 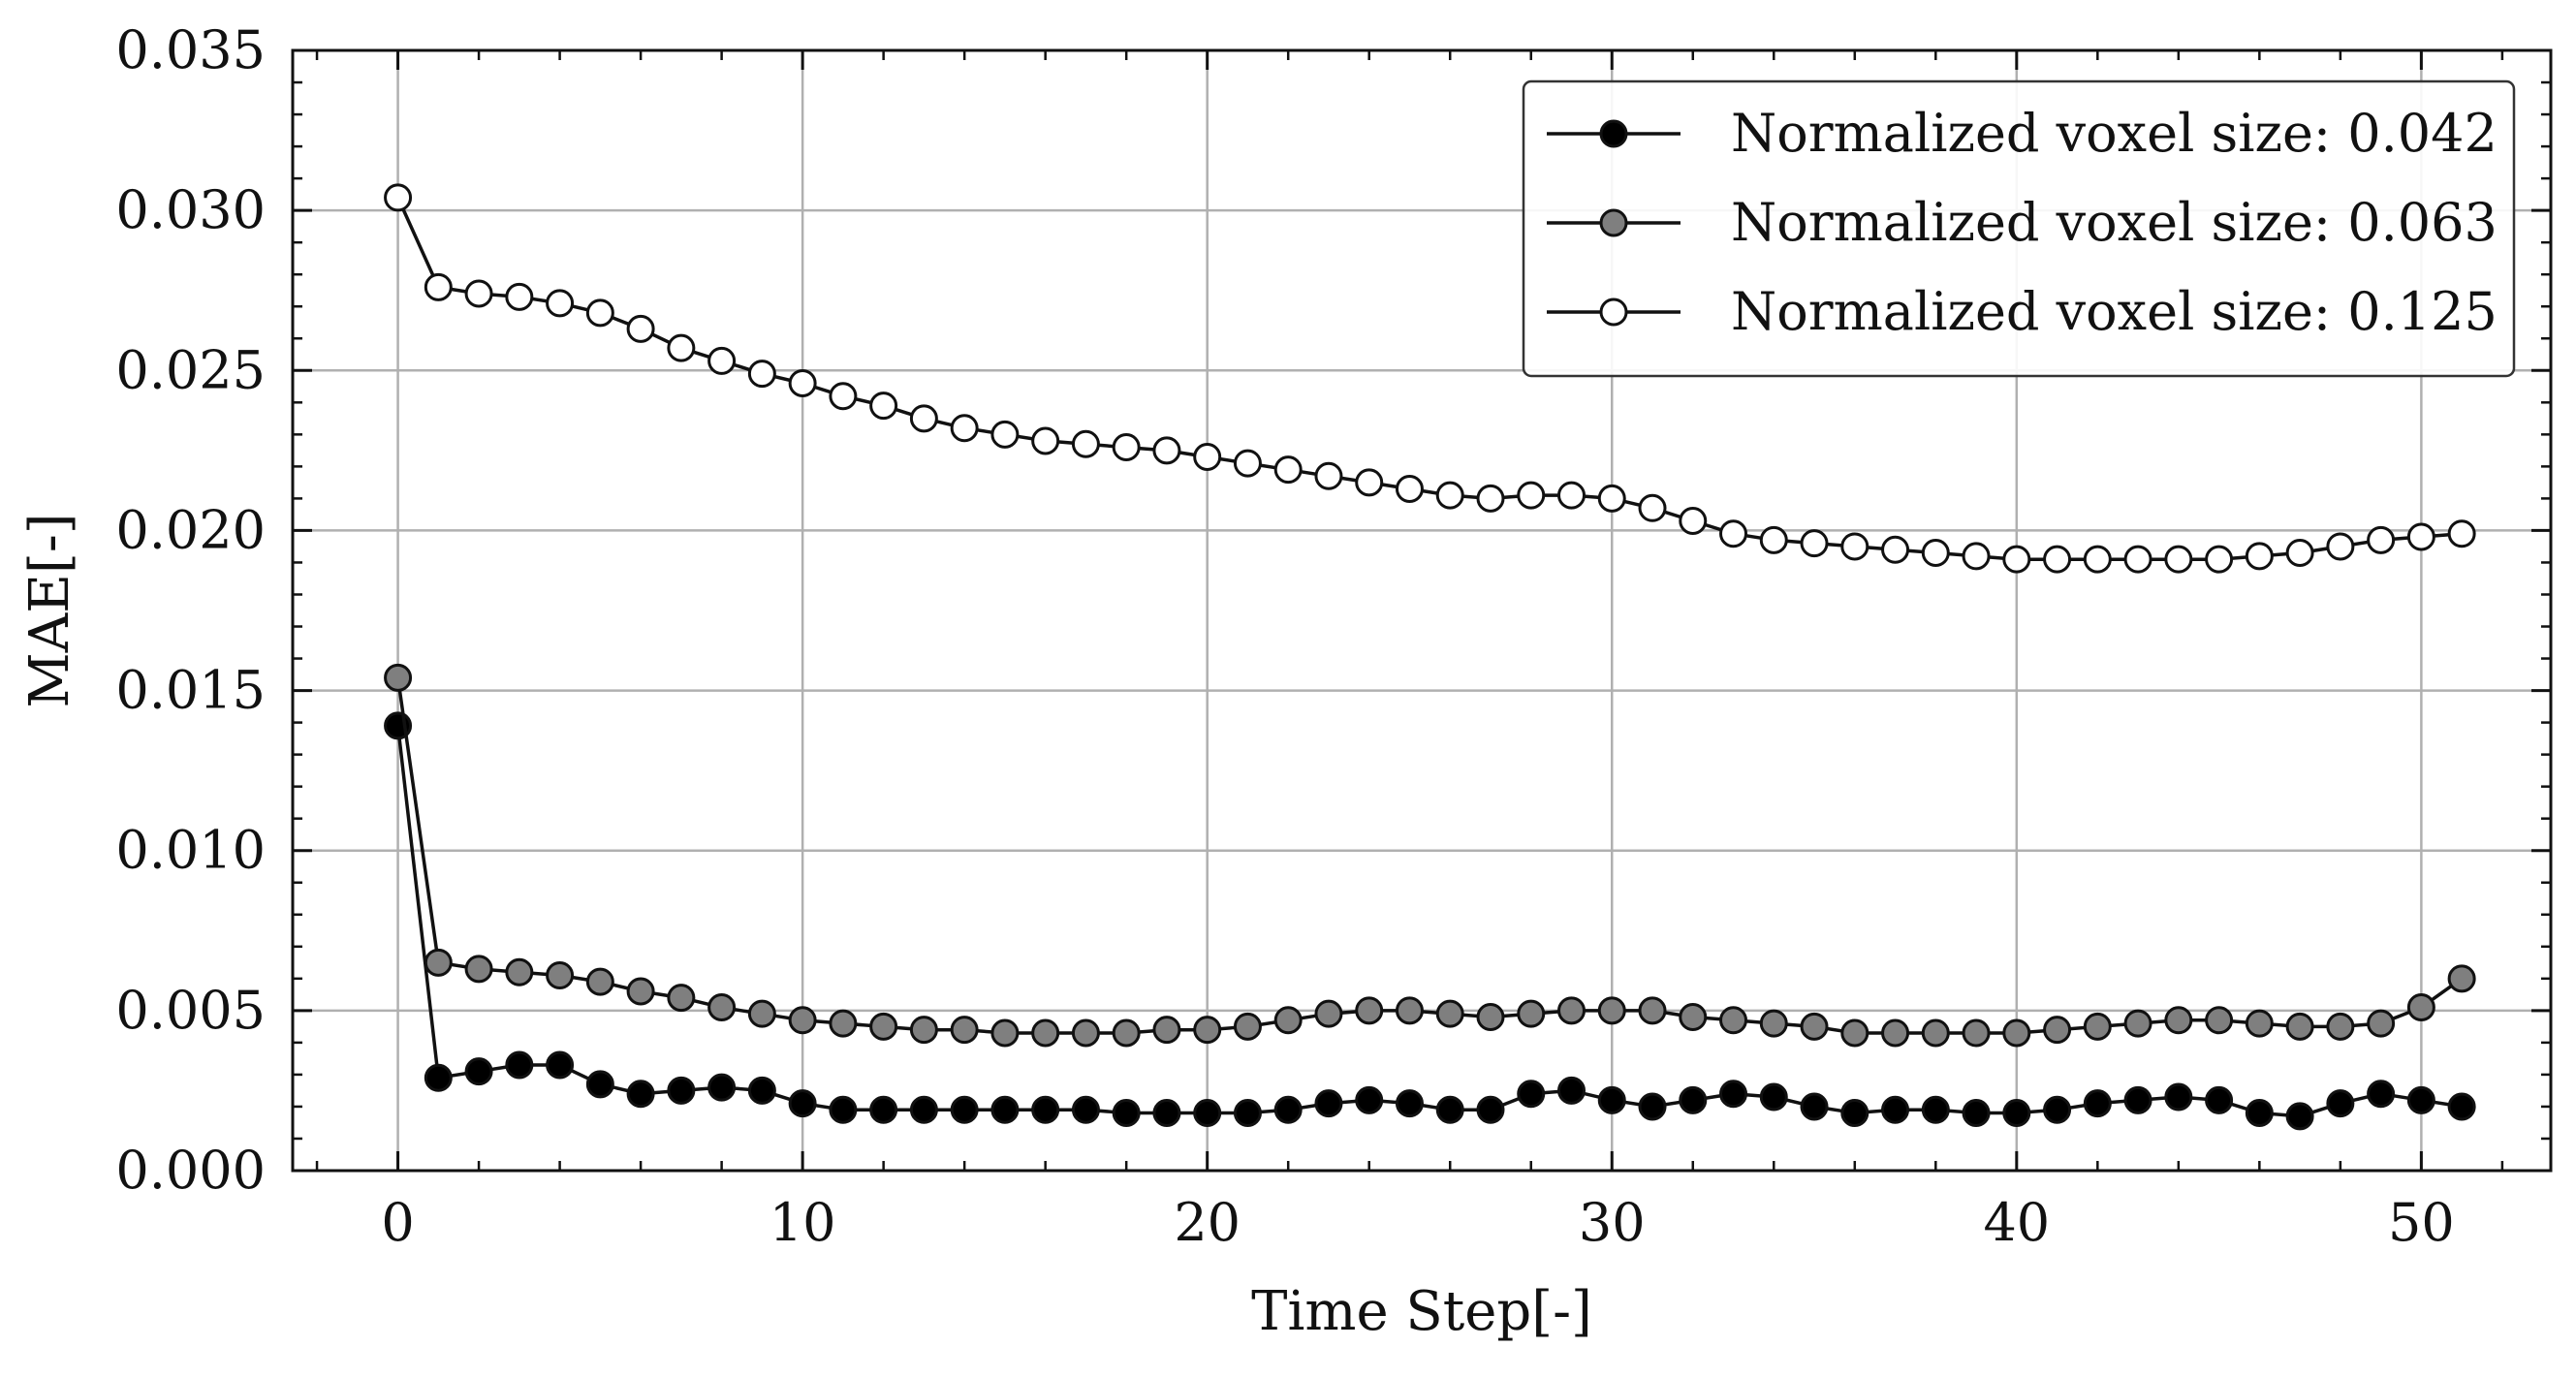 What do you see at coordinates (803, 1222) in the screenshot?
I see `x-tick-label: 10` at bounding box center [803, 1222].